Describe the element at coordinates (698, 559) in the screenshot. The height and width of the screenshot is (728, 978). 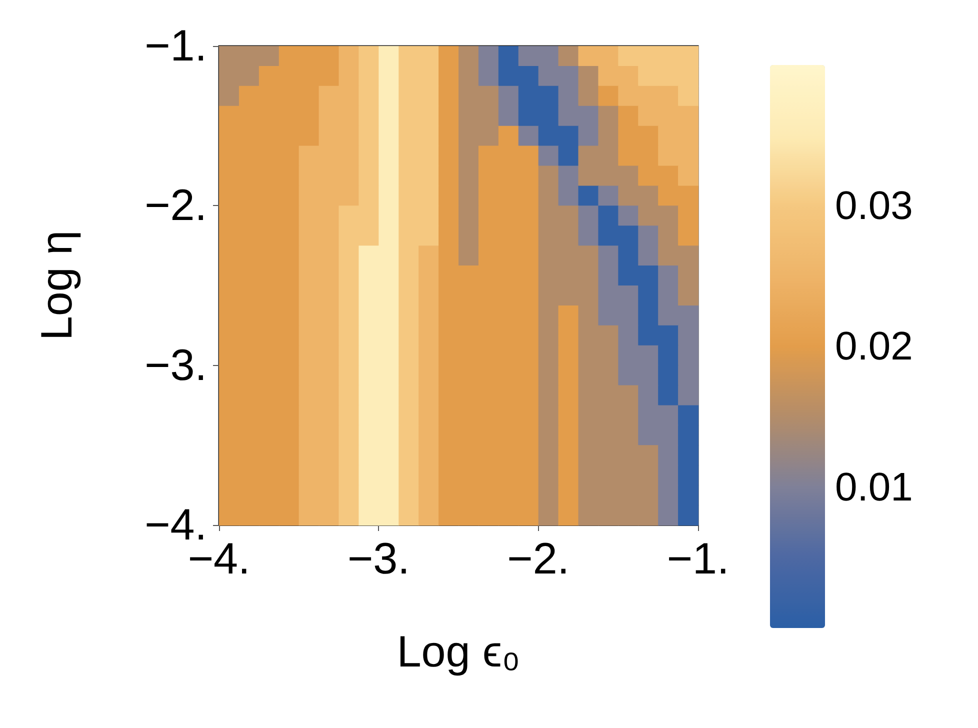
I see `x-tick-label: −1.` at that location.